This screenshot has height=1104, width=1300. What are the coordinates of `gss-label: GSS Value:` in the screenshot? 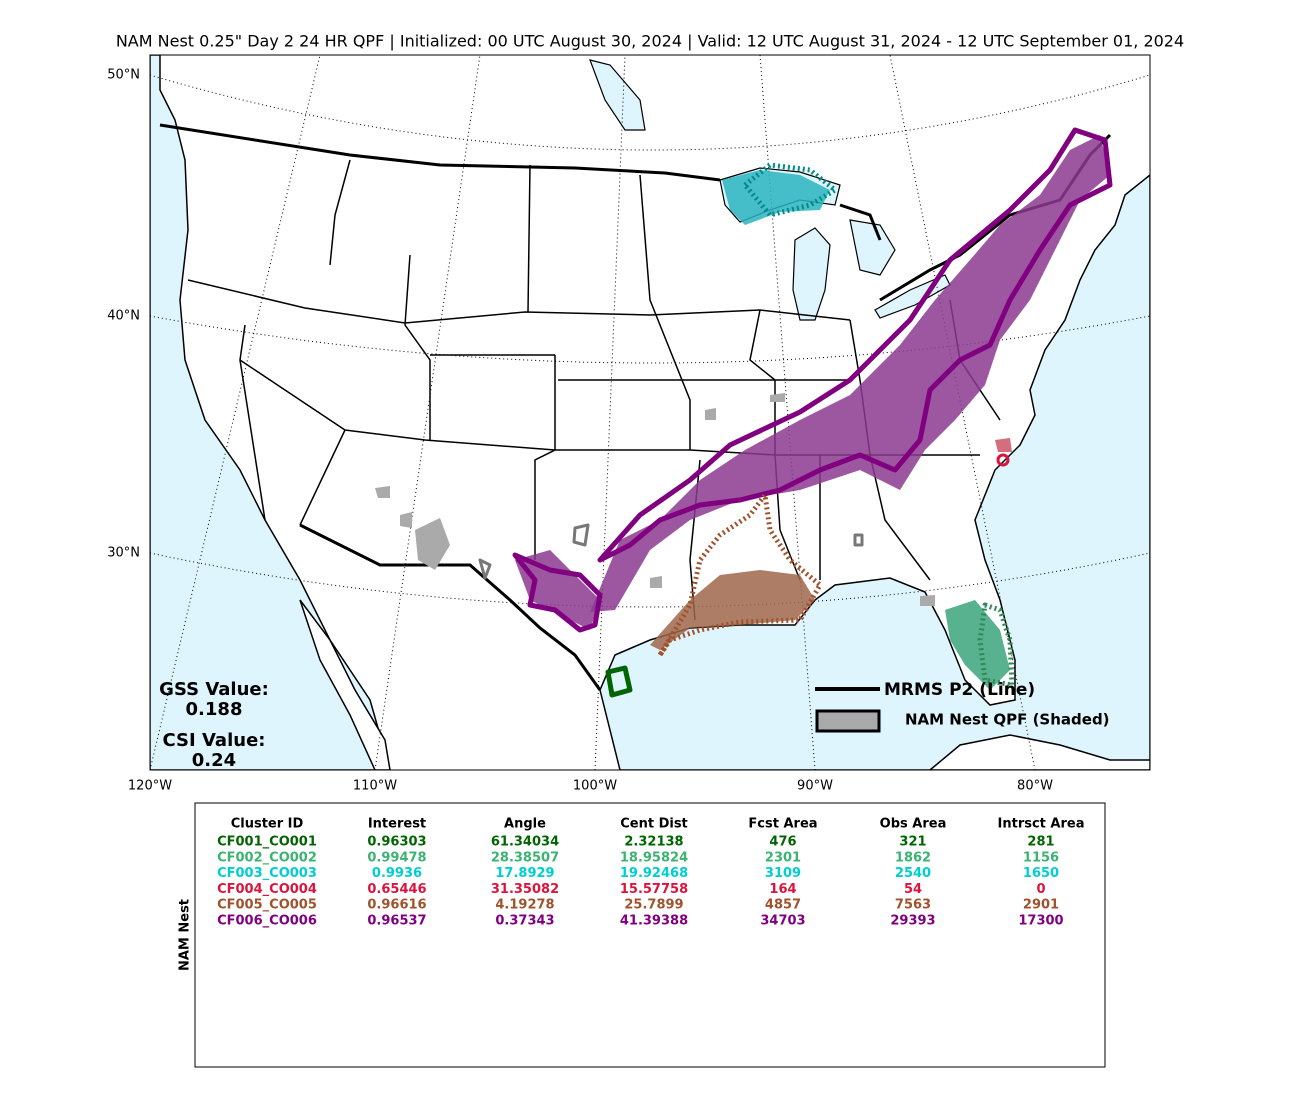 It's located at (214, 689).